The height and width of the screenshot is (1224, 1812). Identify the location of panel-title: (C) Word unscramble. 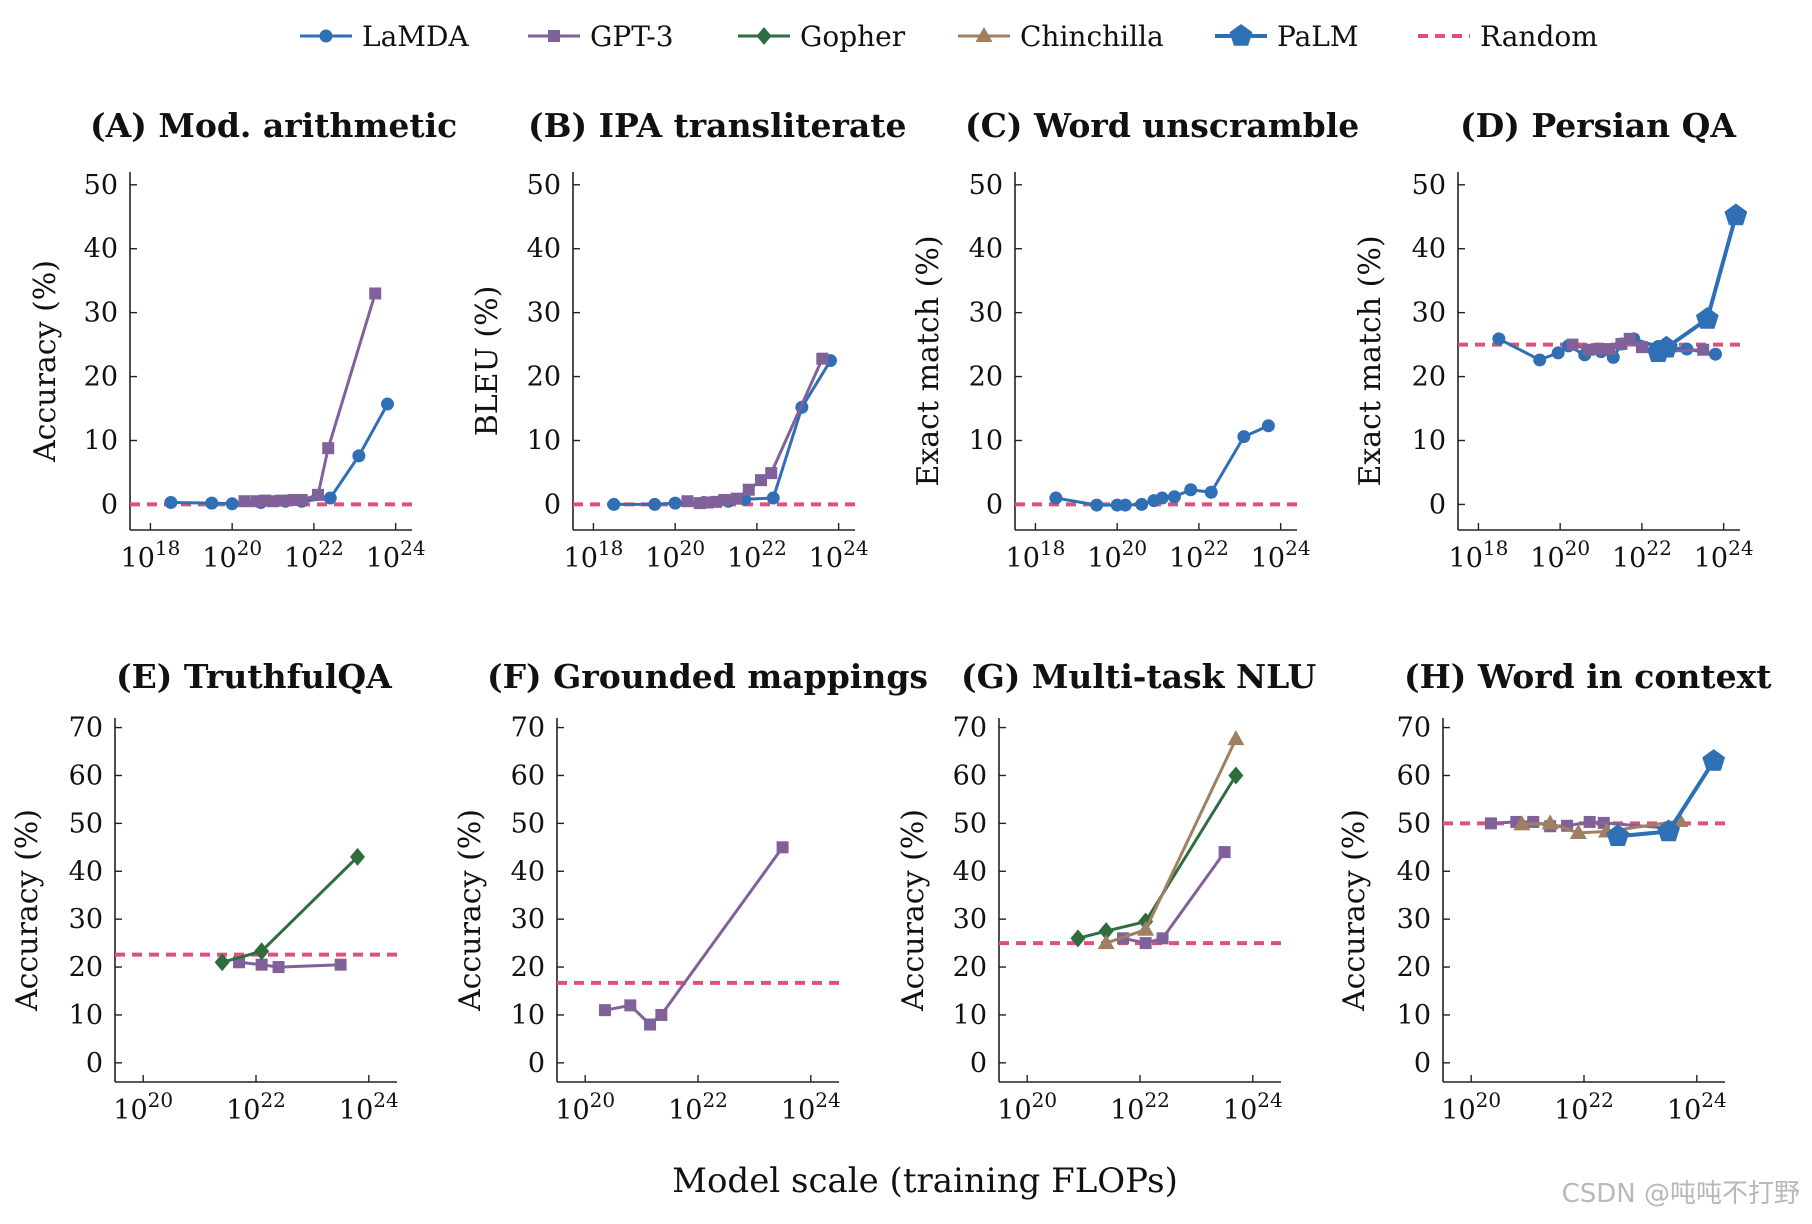
(1162, 125).